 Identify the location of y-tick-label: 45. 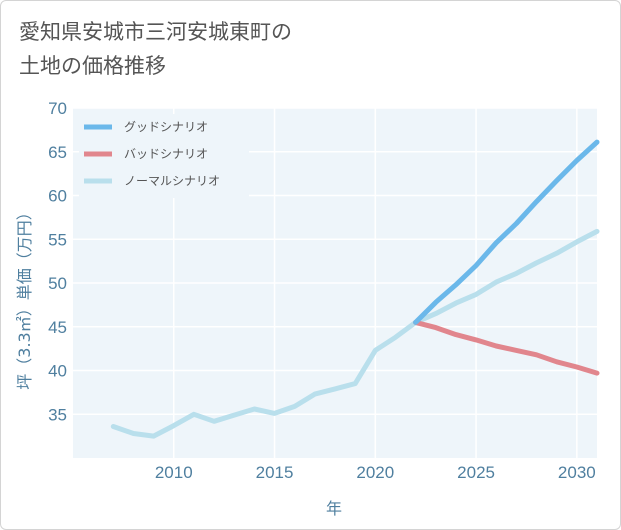
(57, 327).